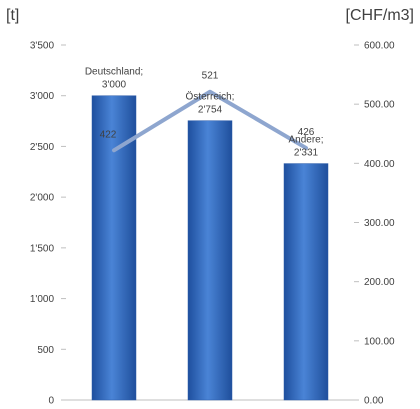 The height and width of the screenshot is (409, 420). I want to click on y-left-axis-title: [t], so click(12, 15).